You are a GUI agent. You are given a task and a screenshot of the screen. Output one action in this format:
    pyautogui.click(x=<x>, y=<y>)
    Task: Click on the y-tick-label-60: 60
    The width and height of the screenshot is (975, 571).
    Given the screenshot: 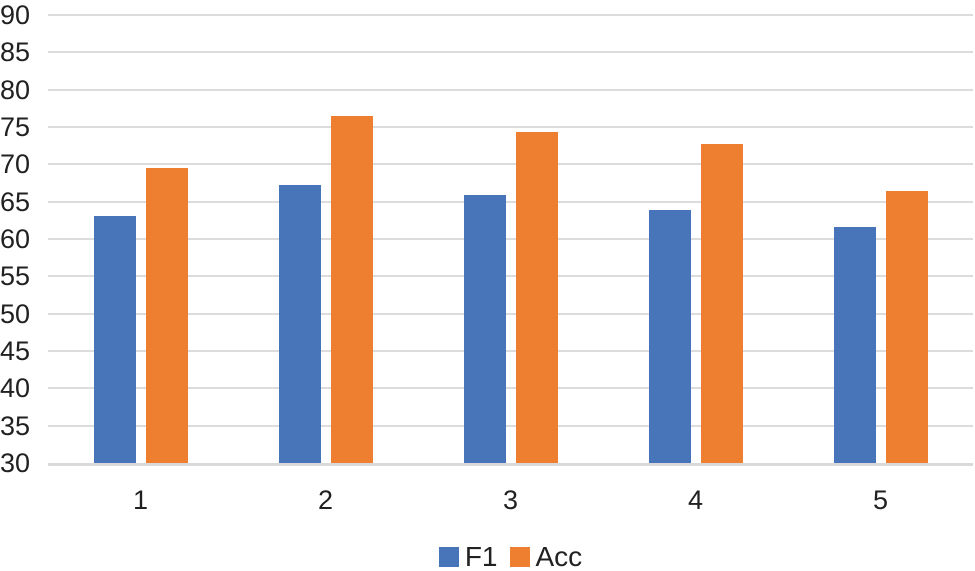 What is the action you would take?
    pyautogui.click(x=15, y=239)
    